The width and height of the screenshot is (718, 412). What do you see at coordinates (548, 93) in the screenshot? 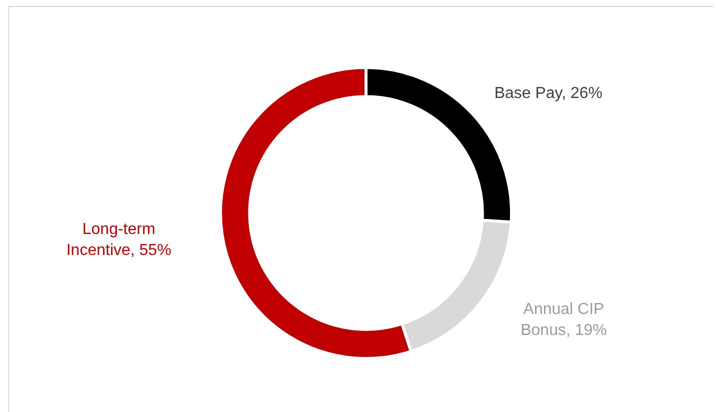
I see `slice-label: Base Pay, 26%` at bounding box center [548, 93].